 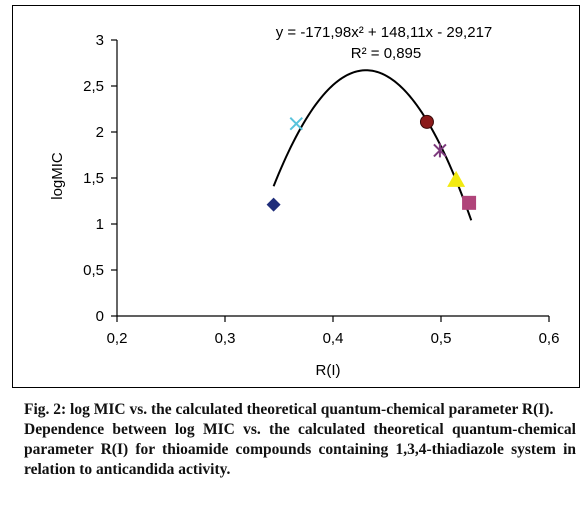 I want to click on x-tick-label: 0,3, so click(x=225, y=338).